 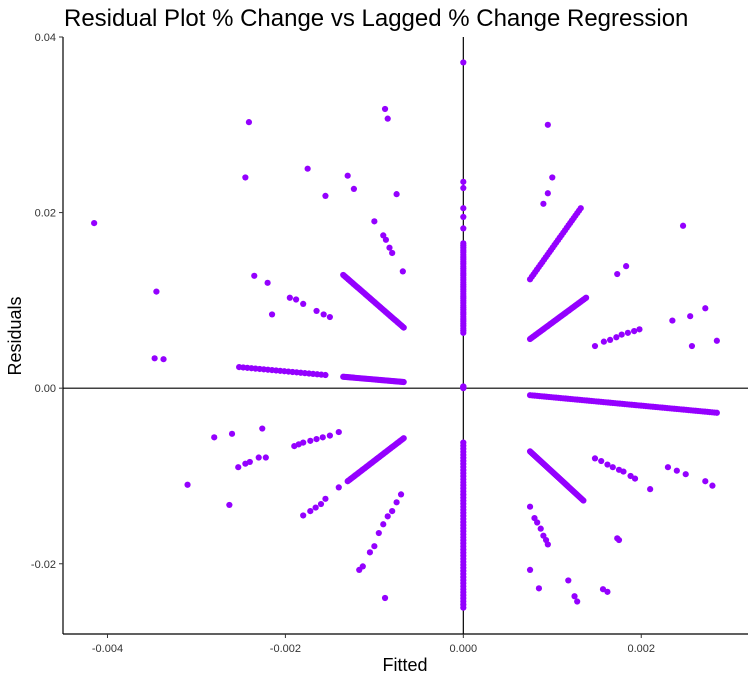 I want to click on y-axis-title: Residuals, so click(x=15, y=335).